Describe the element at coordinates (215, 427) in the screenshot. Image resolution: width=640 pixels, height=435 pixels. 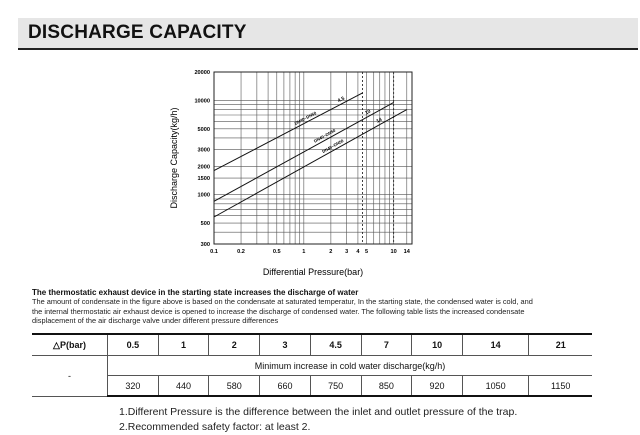
I see `note-line: 2.Recommended safety factor: at least 2.` at that location.